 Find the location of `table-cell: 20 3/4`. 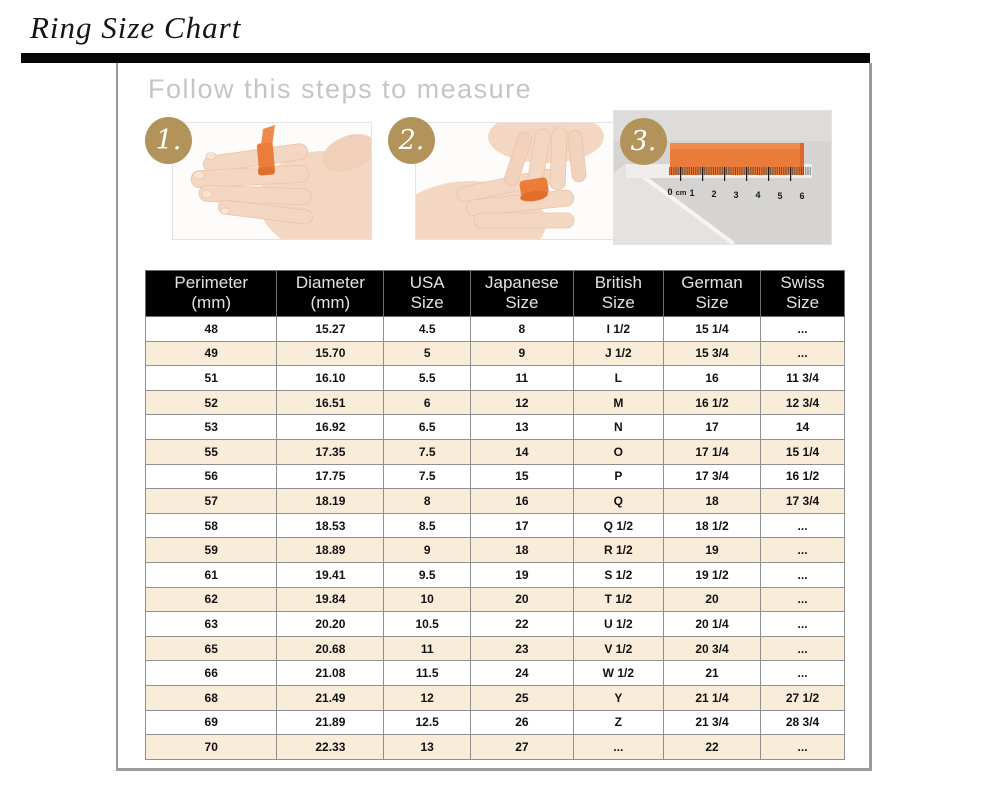

table-cell: 20 3/4 is located at coordinates (712, 648).